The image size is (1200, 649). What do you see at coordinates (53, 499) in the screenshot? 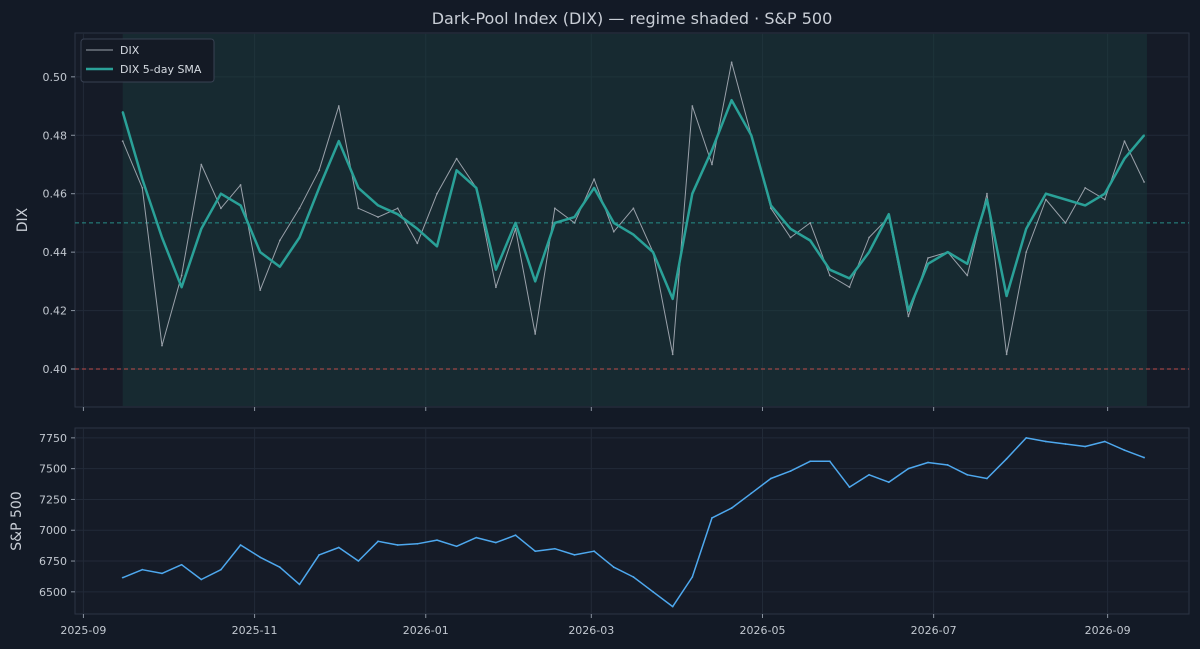
I see `spx-y-tick-label: 7250` at bounding box center [53, 499].